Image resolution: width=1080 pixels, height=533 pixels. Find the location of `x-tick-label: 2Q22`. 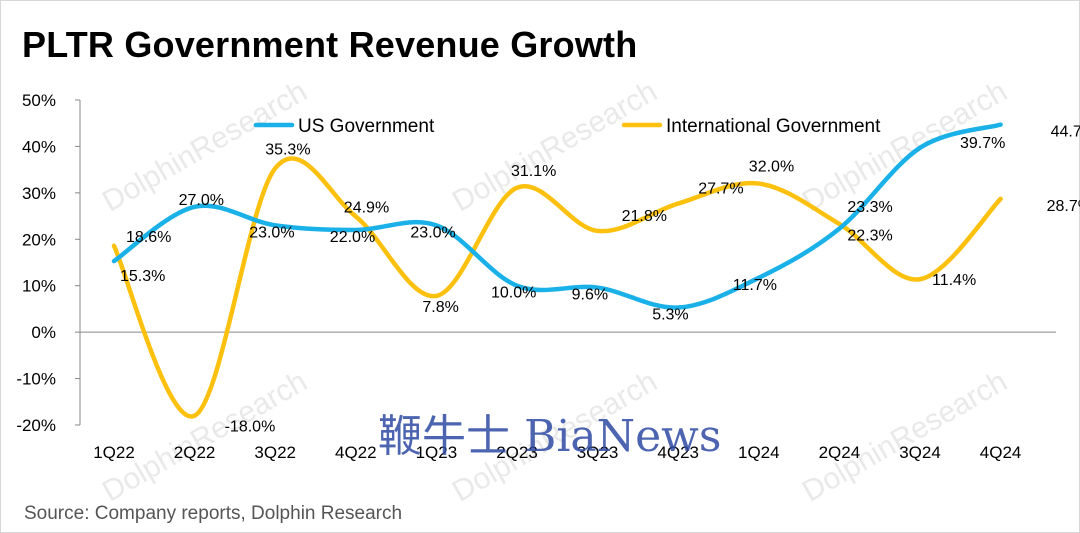

x-tick-label: 2Q22 is located at coordinates (195, 452).